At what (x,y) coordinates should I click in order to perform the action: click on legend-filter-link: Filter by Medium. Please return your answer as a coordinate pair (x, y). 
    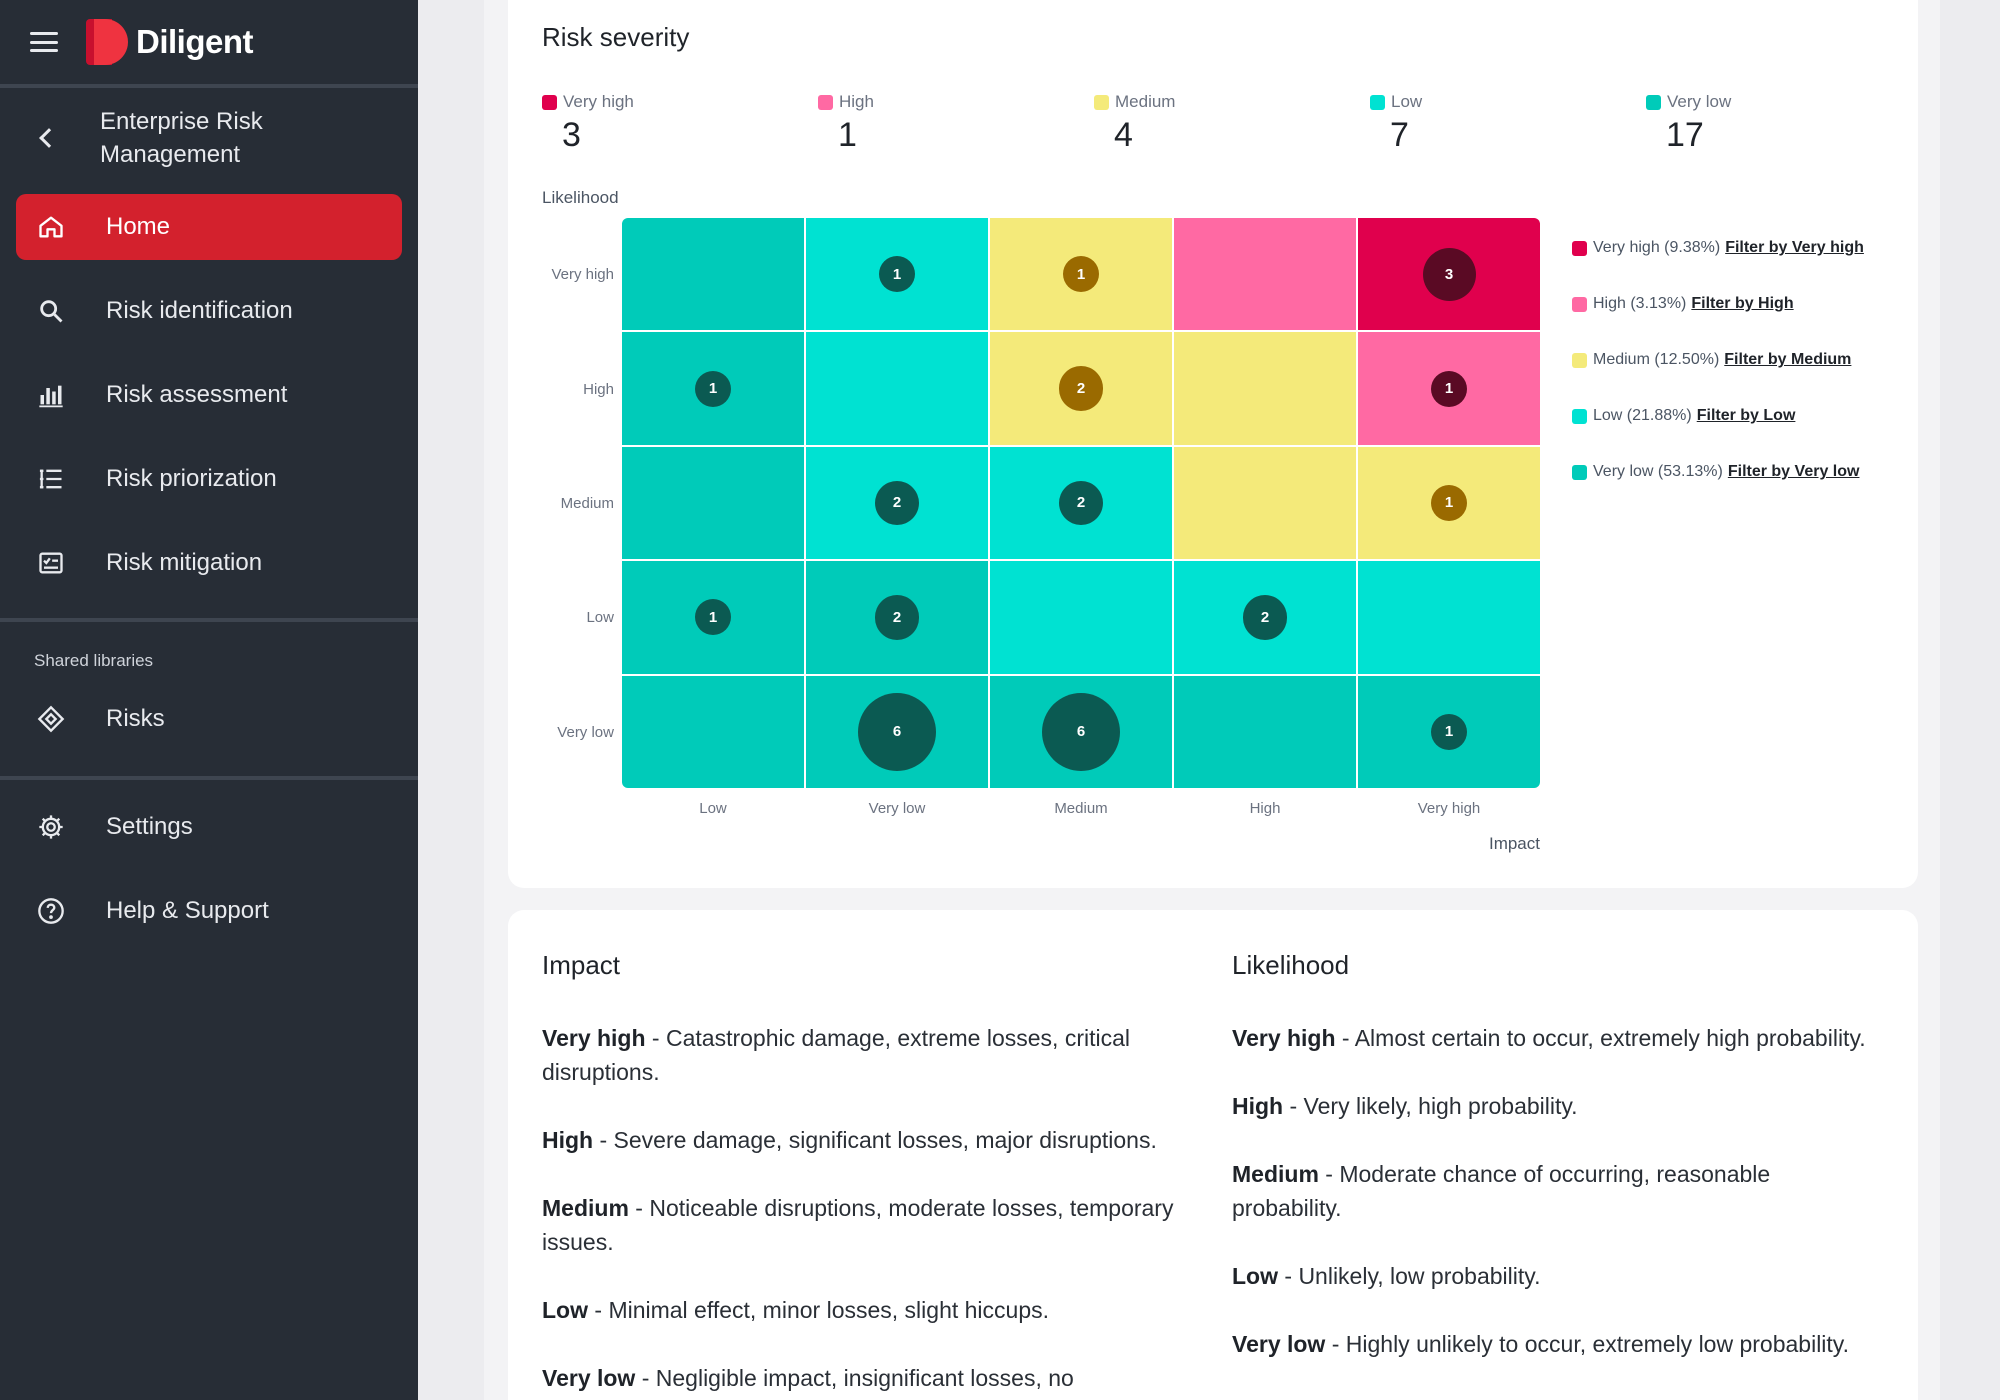
    Looking at the image, I should click on (1788, 359).